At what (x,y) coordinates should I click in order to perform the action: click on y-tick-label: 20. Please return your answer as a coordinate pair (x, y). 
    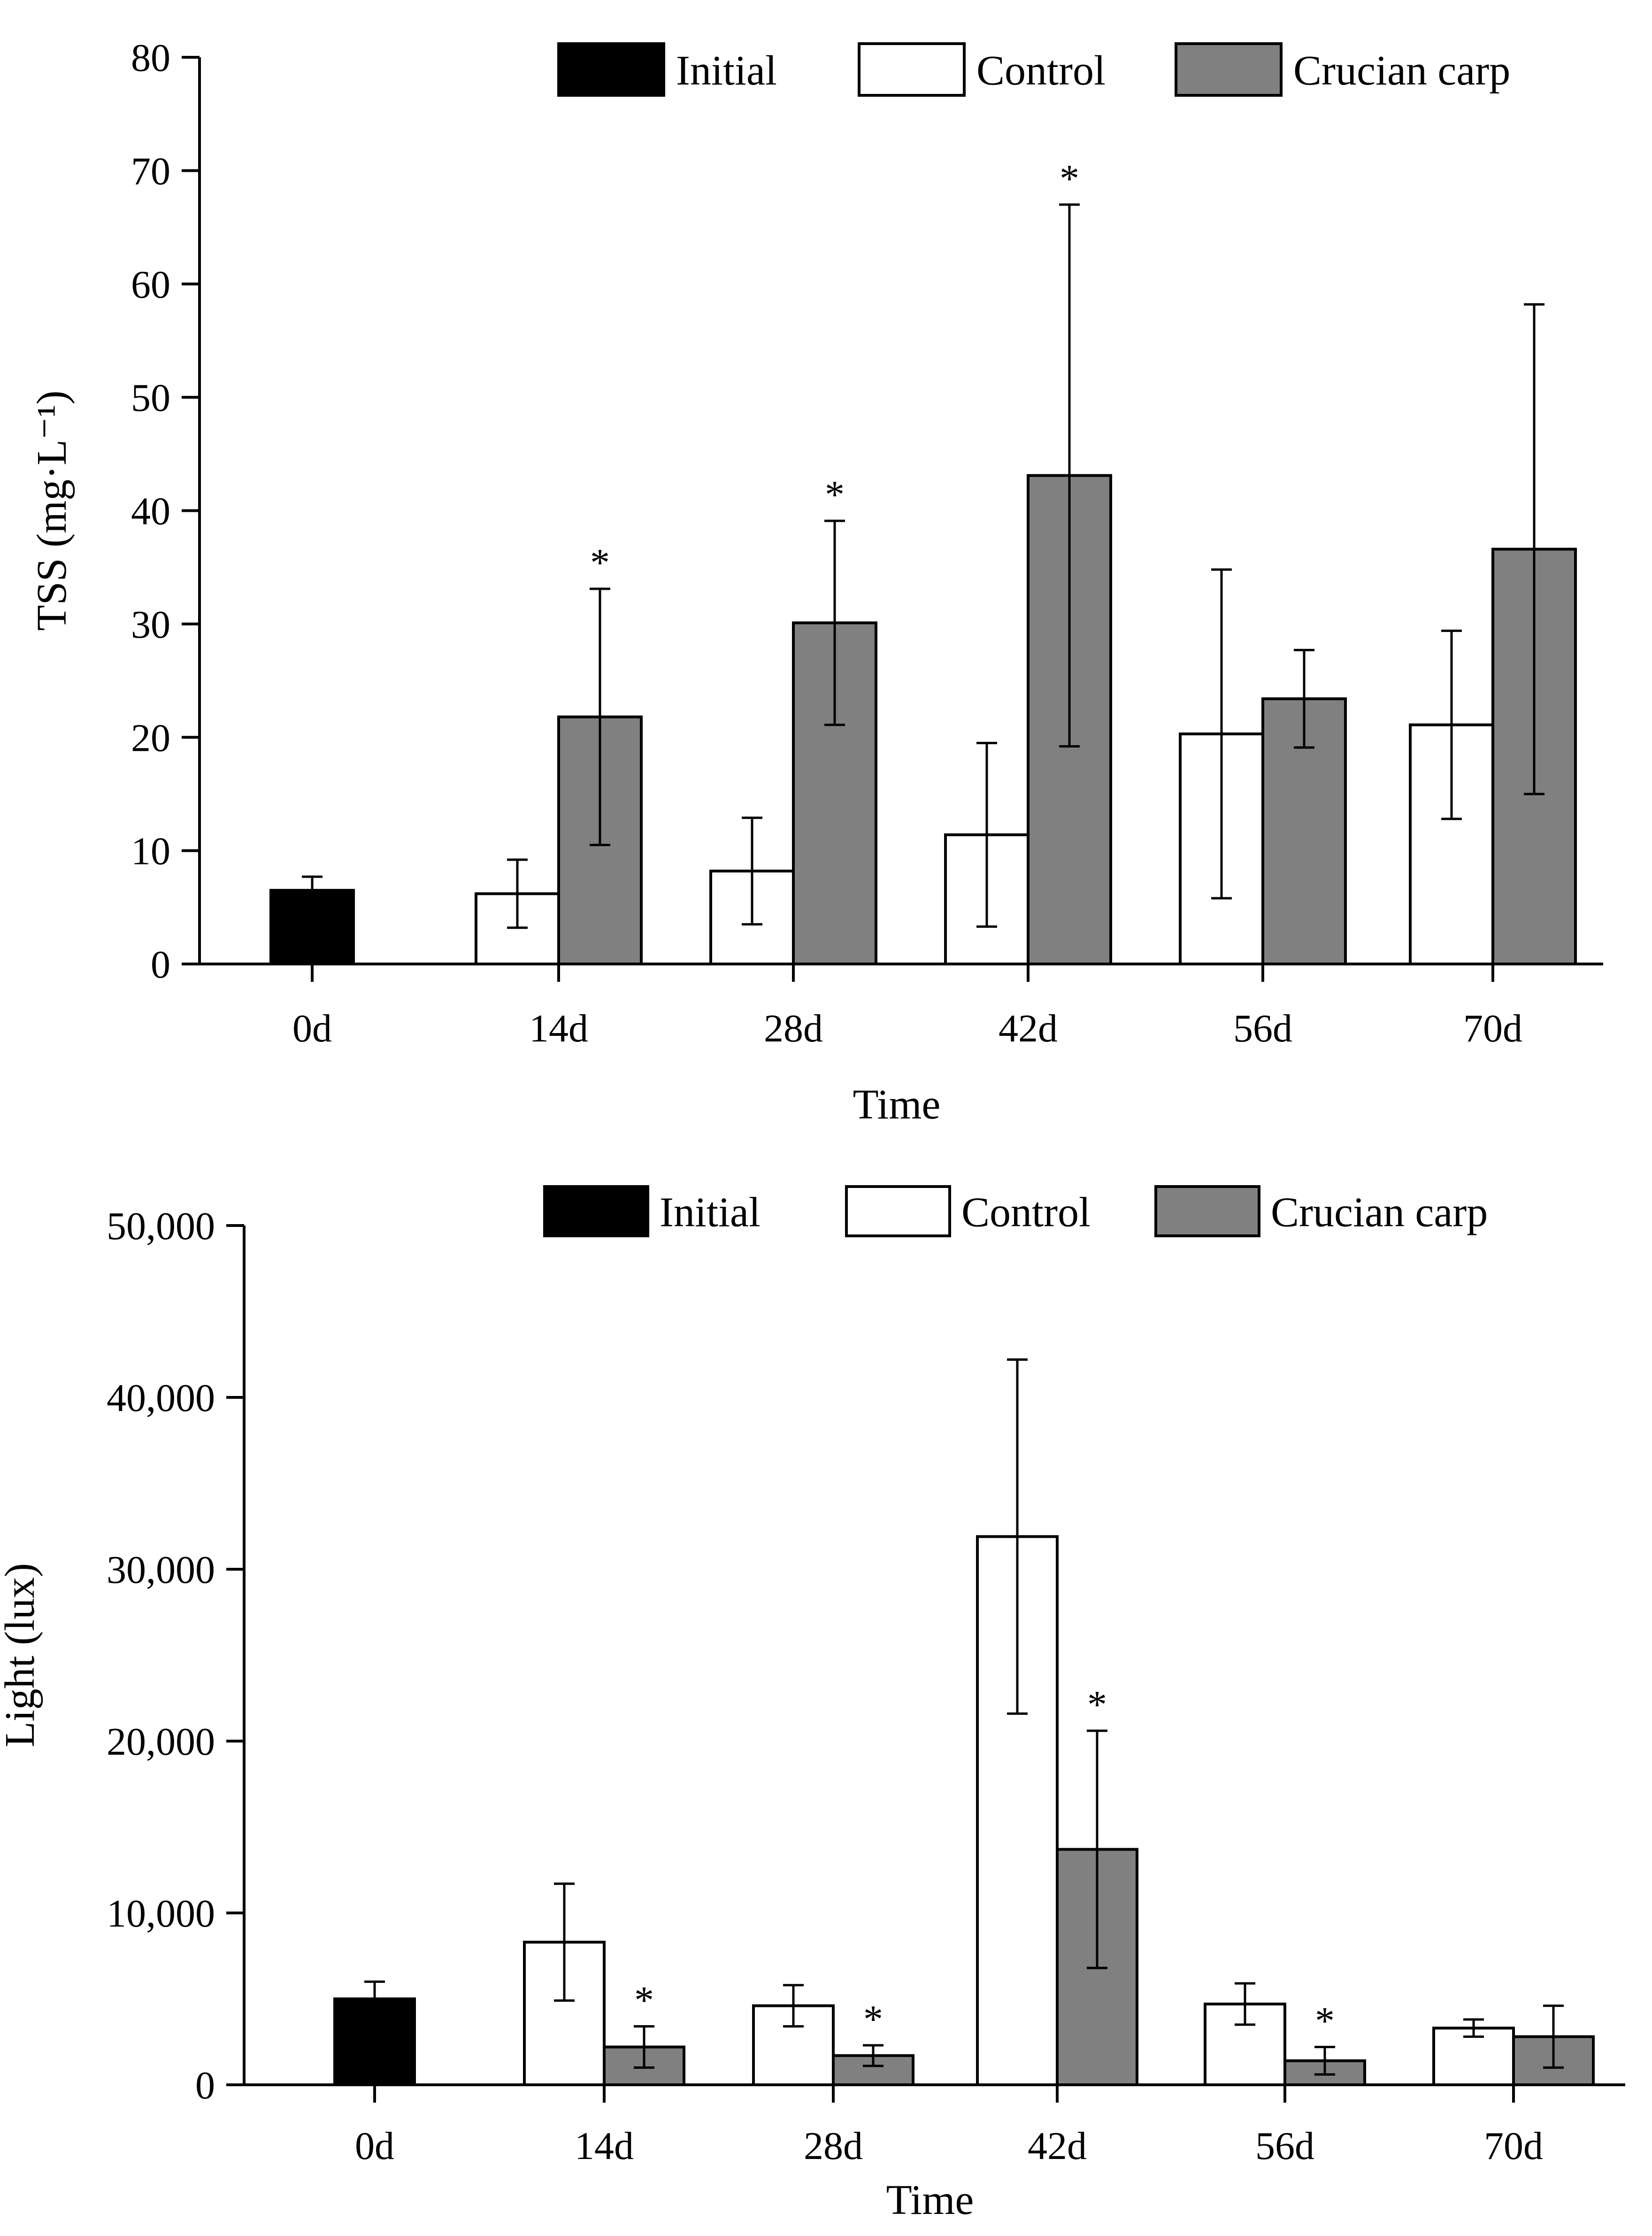
    Looking at the image, I should click on (150, 738).